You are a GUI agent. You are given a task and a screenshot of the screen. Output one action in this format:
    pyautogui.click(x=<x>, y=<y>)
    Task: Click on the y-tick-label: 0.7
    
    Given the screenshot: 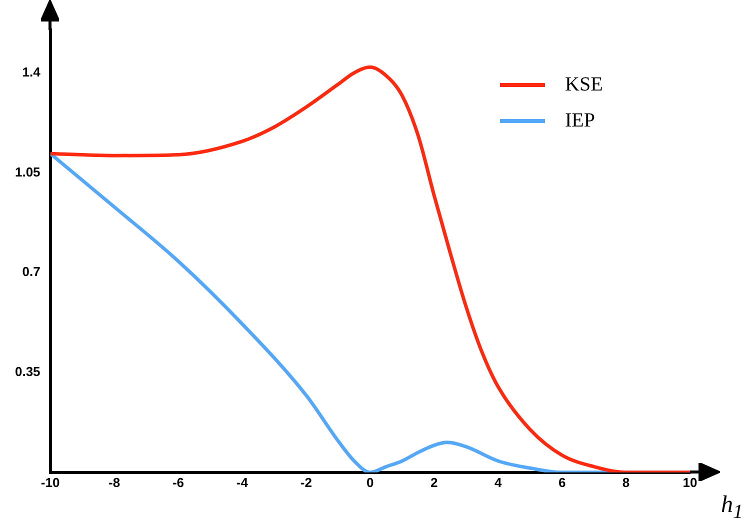 What is the action you would take?
    pyautogui.click(x=31, y=272)
    